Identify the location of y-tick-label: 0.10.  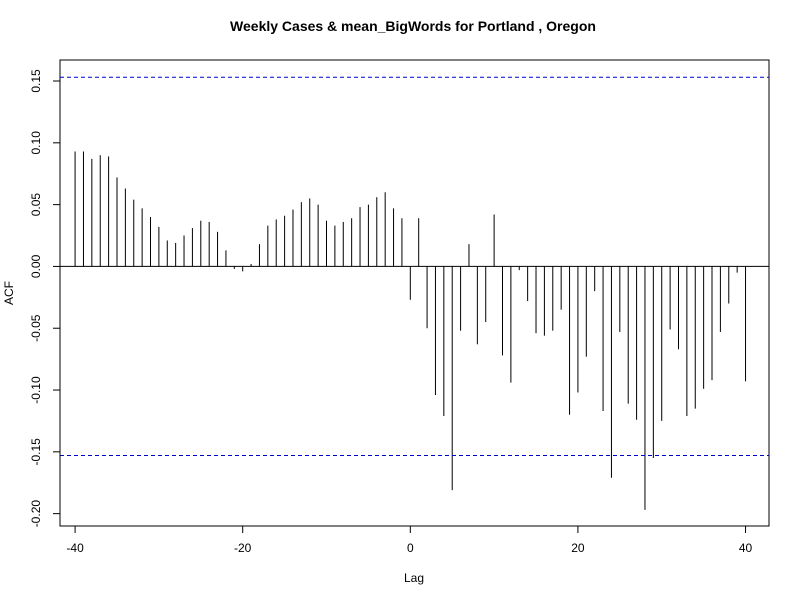
(36, 143).